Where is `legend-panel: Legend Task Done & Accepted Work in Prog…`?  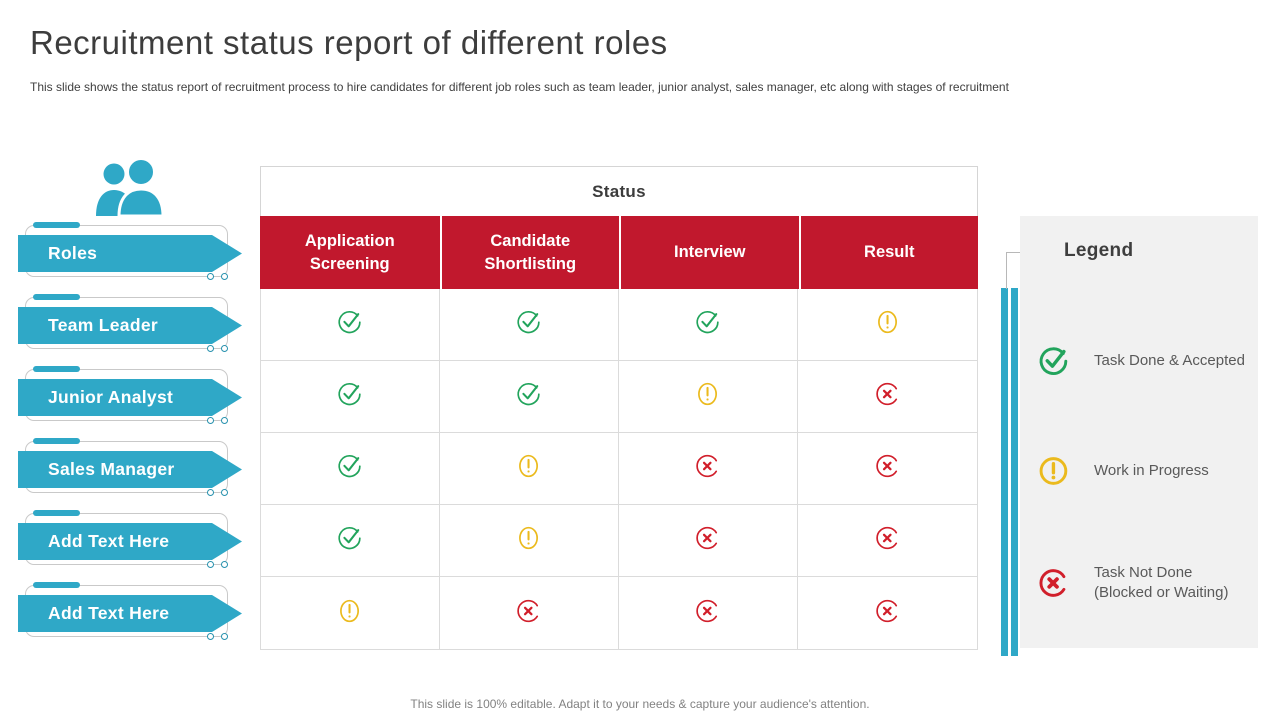
legend-panel: Legend Task Done & Accepted Work in Prog… is located at coordinates (1139, 432).